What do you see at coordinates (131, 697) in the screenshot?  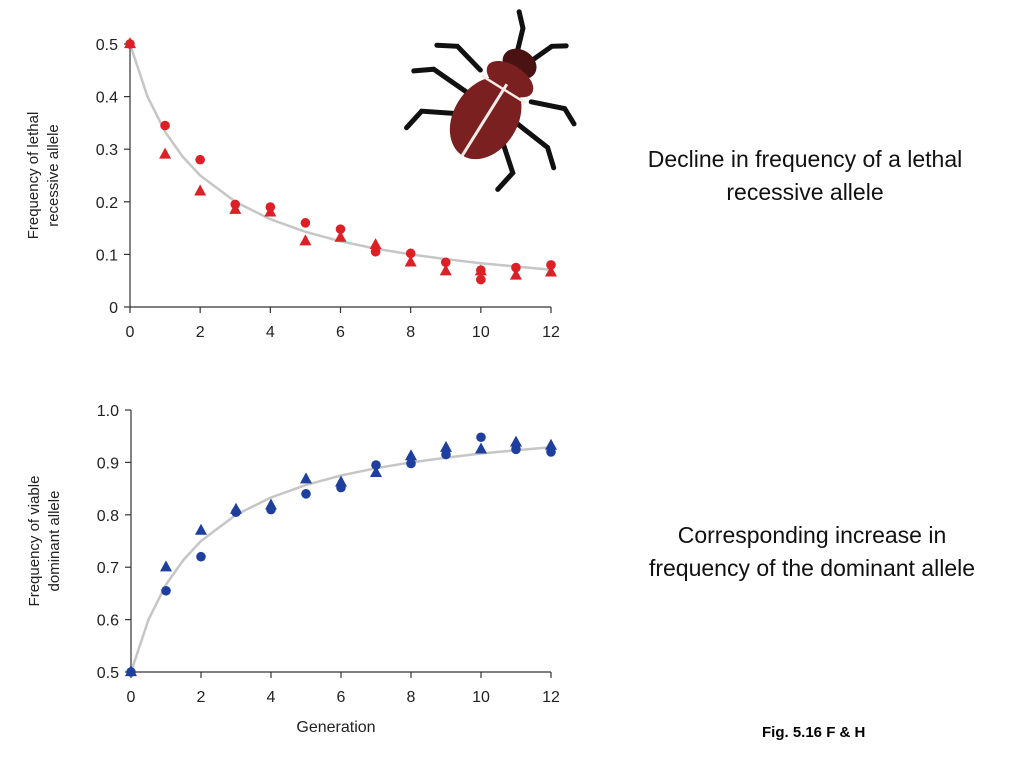 I see `dominant-x-tick-label: 0` at bounding box center [131, 697].